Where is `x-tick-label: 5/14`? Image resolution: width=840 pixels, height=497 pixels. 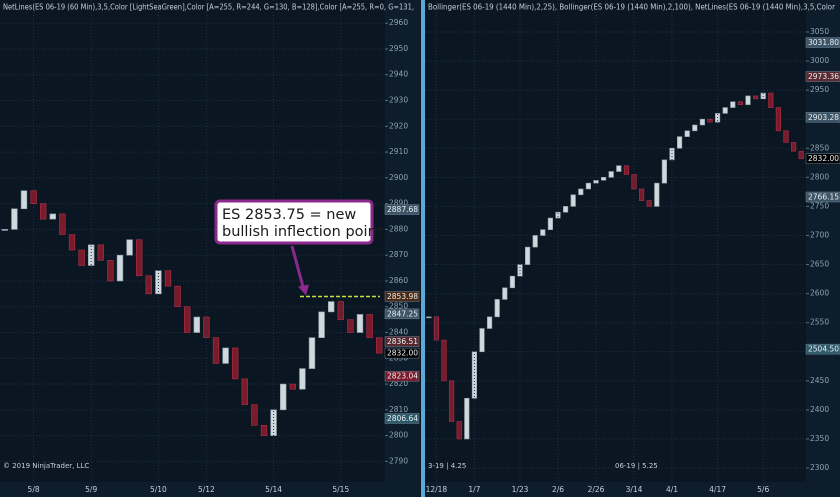
x-tick-label: 5/14 is located at coordinates (273, 489).